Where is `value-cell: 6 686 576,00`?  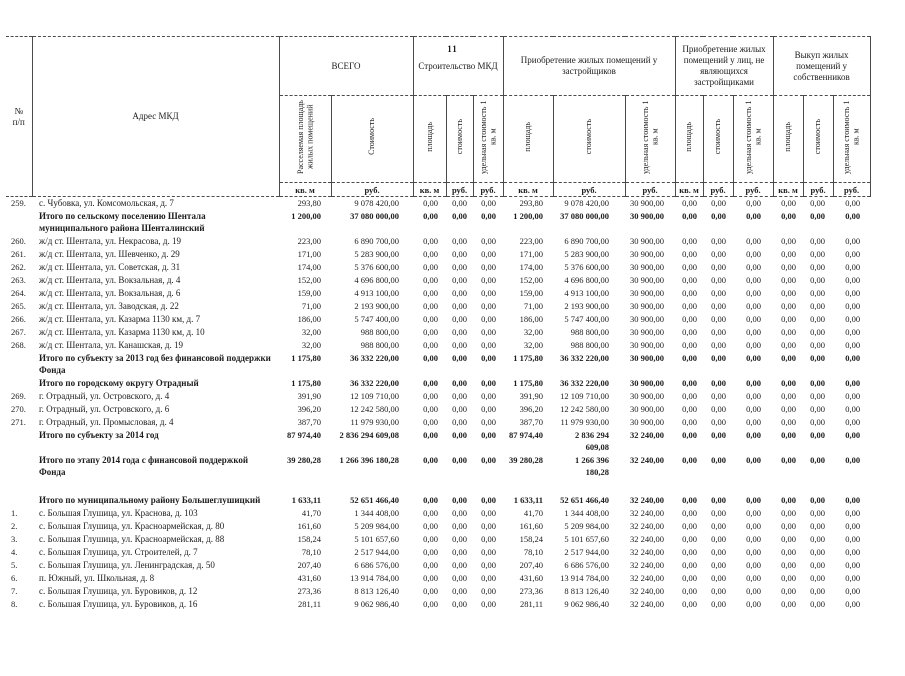 value-cell: 6 686 576,00 is located at coordinates (587, 564).